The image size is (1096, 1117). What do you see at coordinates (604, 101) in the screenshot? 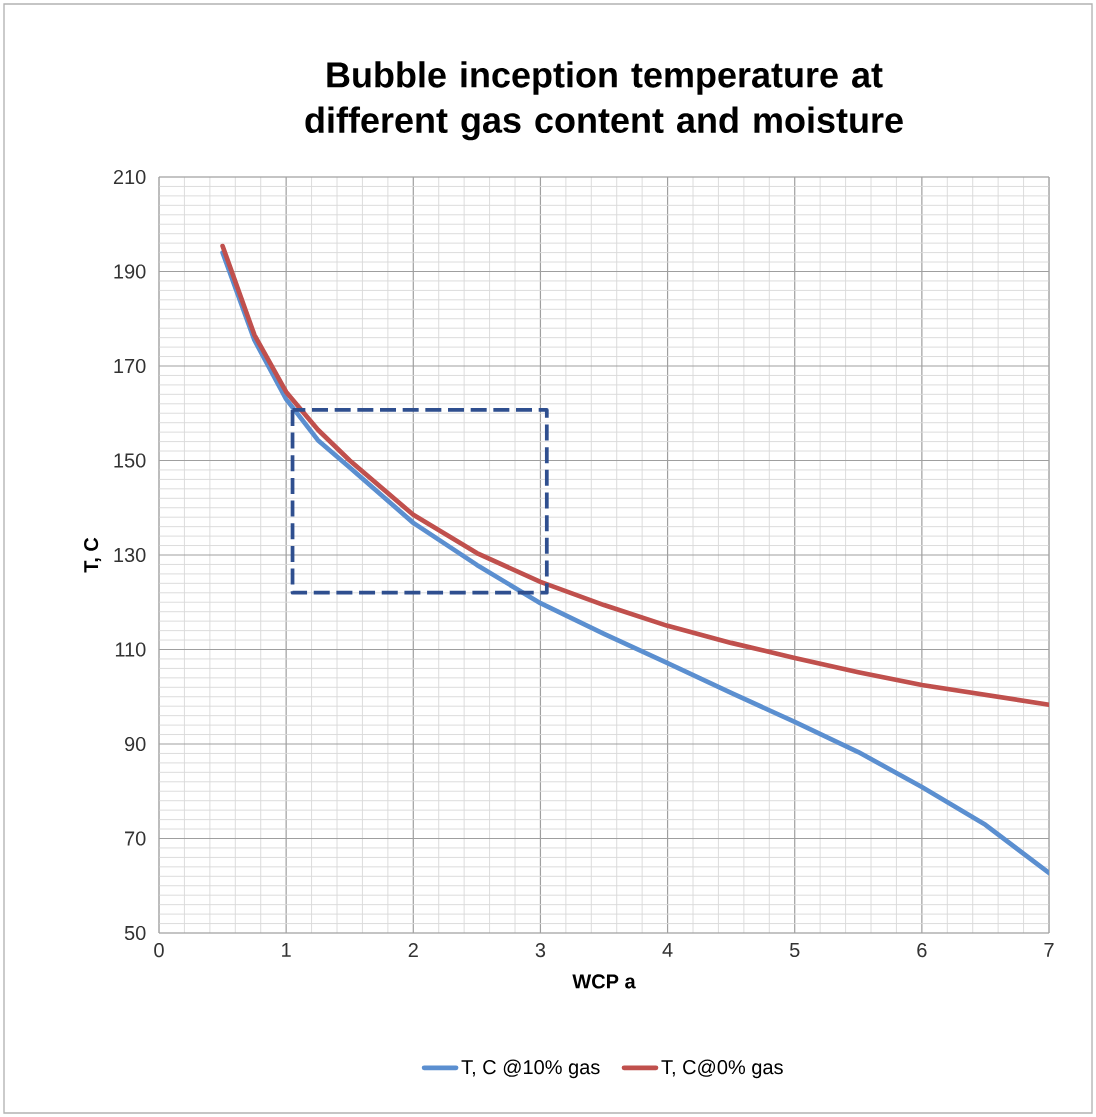
I see `chart-title: Bubble inception temperature at different gas content and moisture` at bounding box center [604, 101].